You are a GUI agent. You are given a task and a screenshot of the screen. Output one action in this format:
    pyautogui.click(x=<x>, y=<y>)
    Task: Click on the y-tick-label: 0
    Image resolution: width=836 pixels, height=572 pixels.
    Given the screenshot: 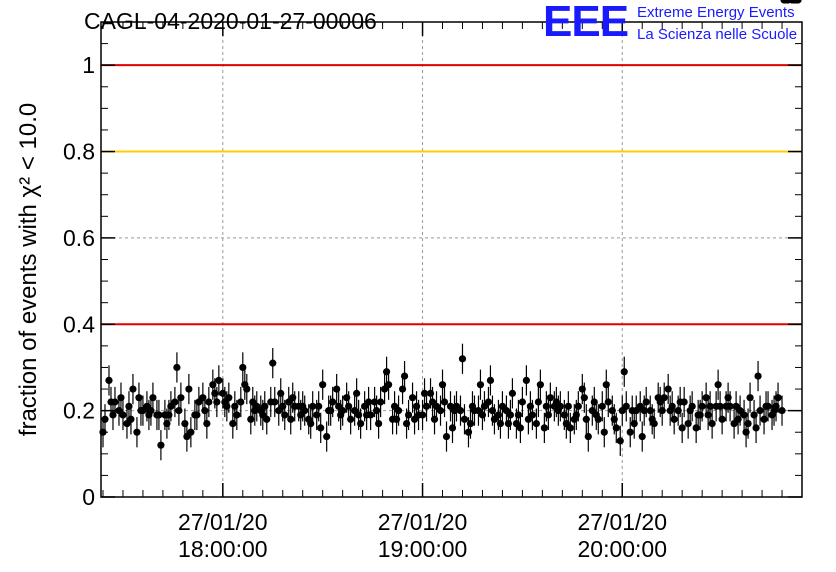 What is the action you would take?
    pyautogui.click(x=88, y=497)
    